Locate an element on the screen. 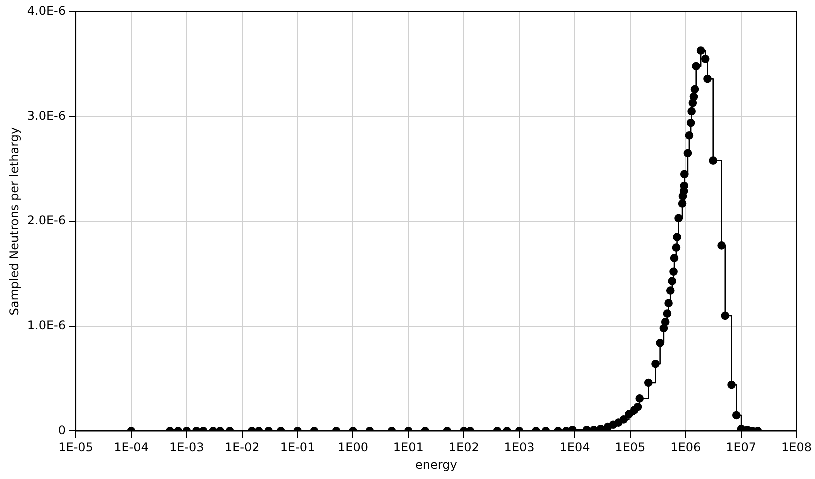 The height and width of the screenshot is (479, 815). x-tick-label: 1E02 is located at coordinates (464, 447).